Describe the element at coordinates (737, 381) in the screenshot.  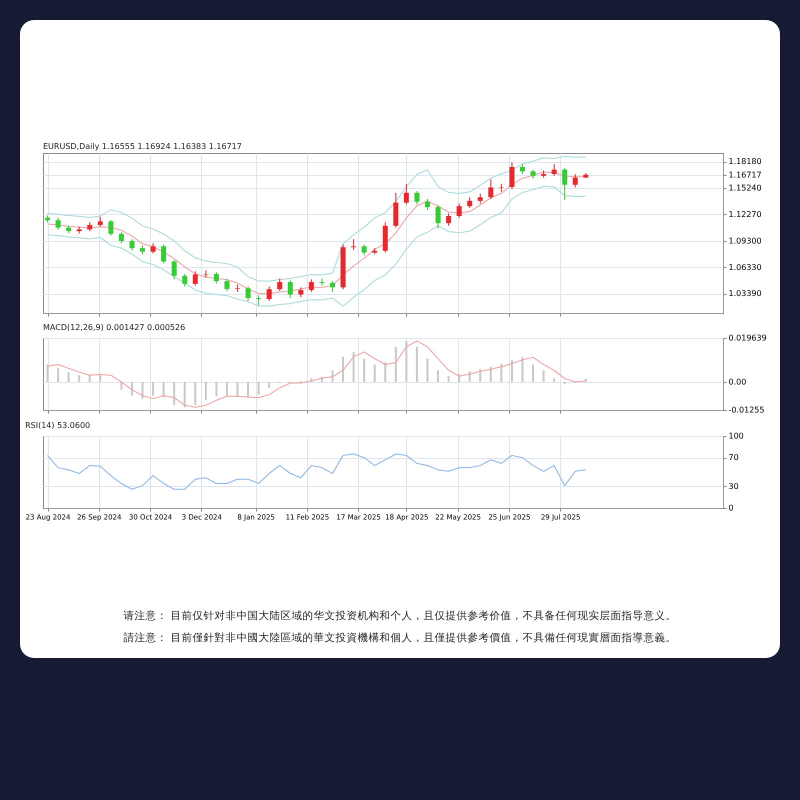
I see `y-tick-label: 0.00` at that location.